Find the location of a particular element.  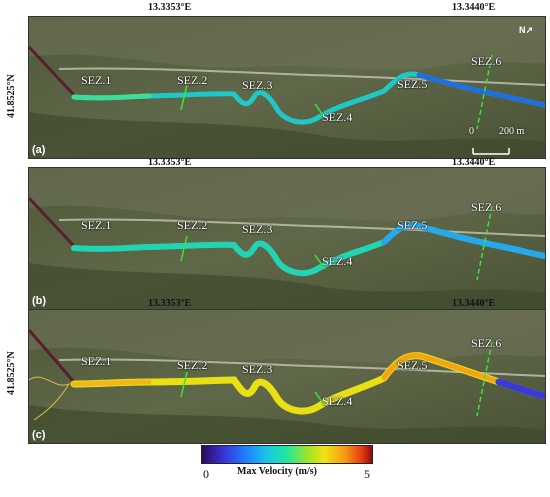

lat-label-c: 41.8525°N is located at coordinates (11, 373).